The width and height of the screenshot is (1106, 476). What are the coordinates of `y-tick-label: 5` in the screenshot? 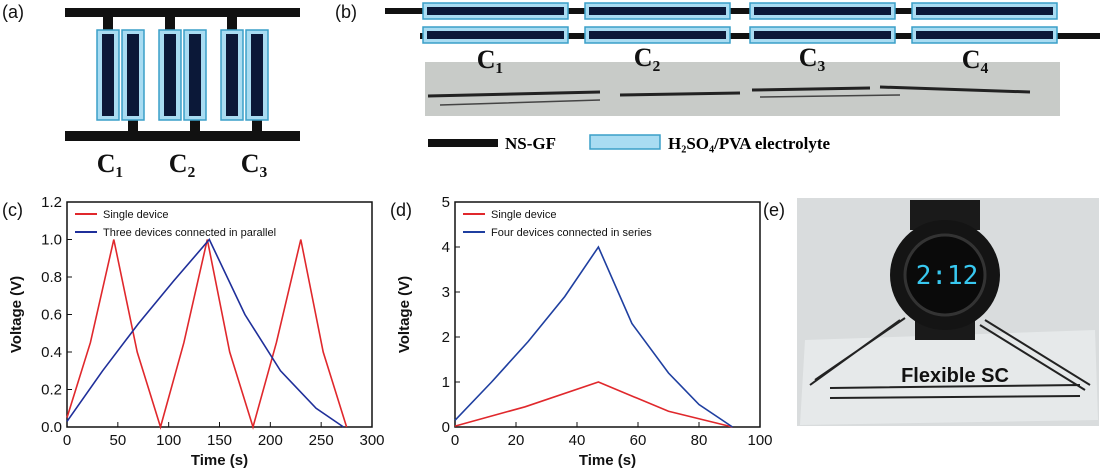 It's located at (446, 202).